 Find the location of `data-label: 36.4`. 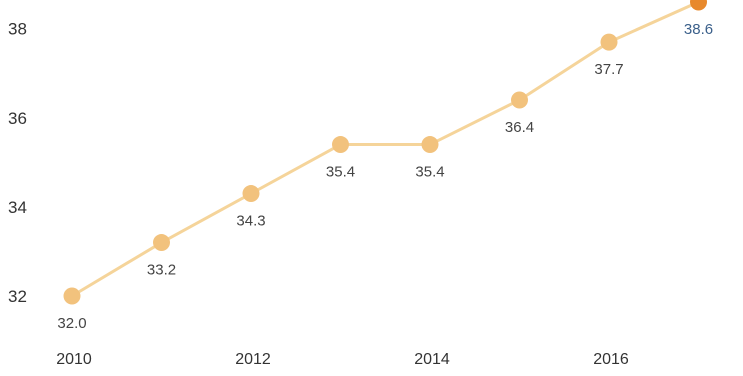

data-label: 36.4 is located at coordinates (519, 127).